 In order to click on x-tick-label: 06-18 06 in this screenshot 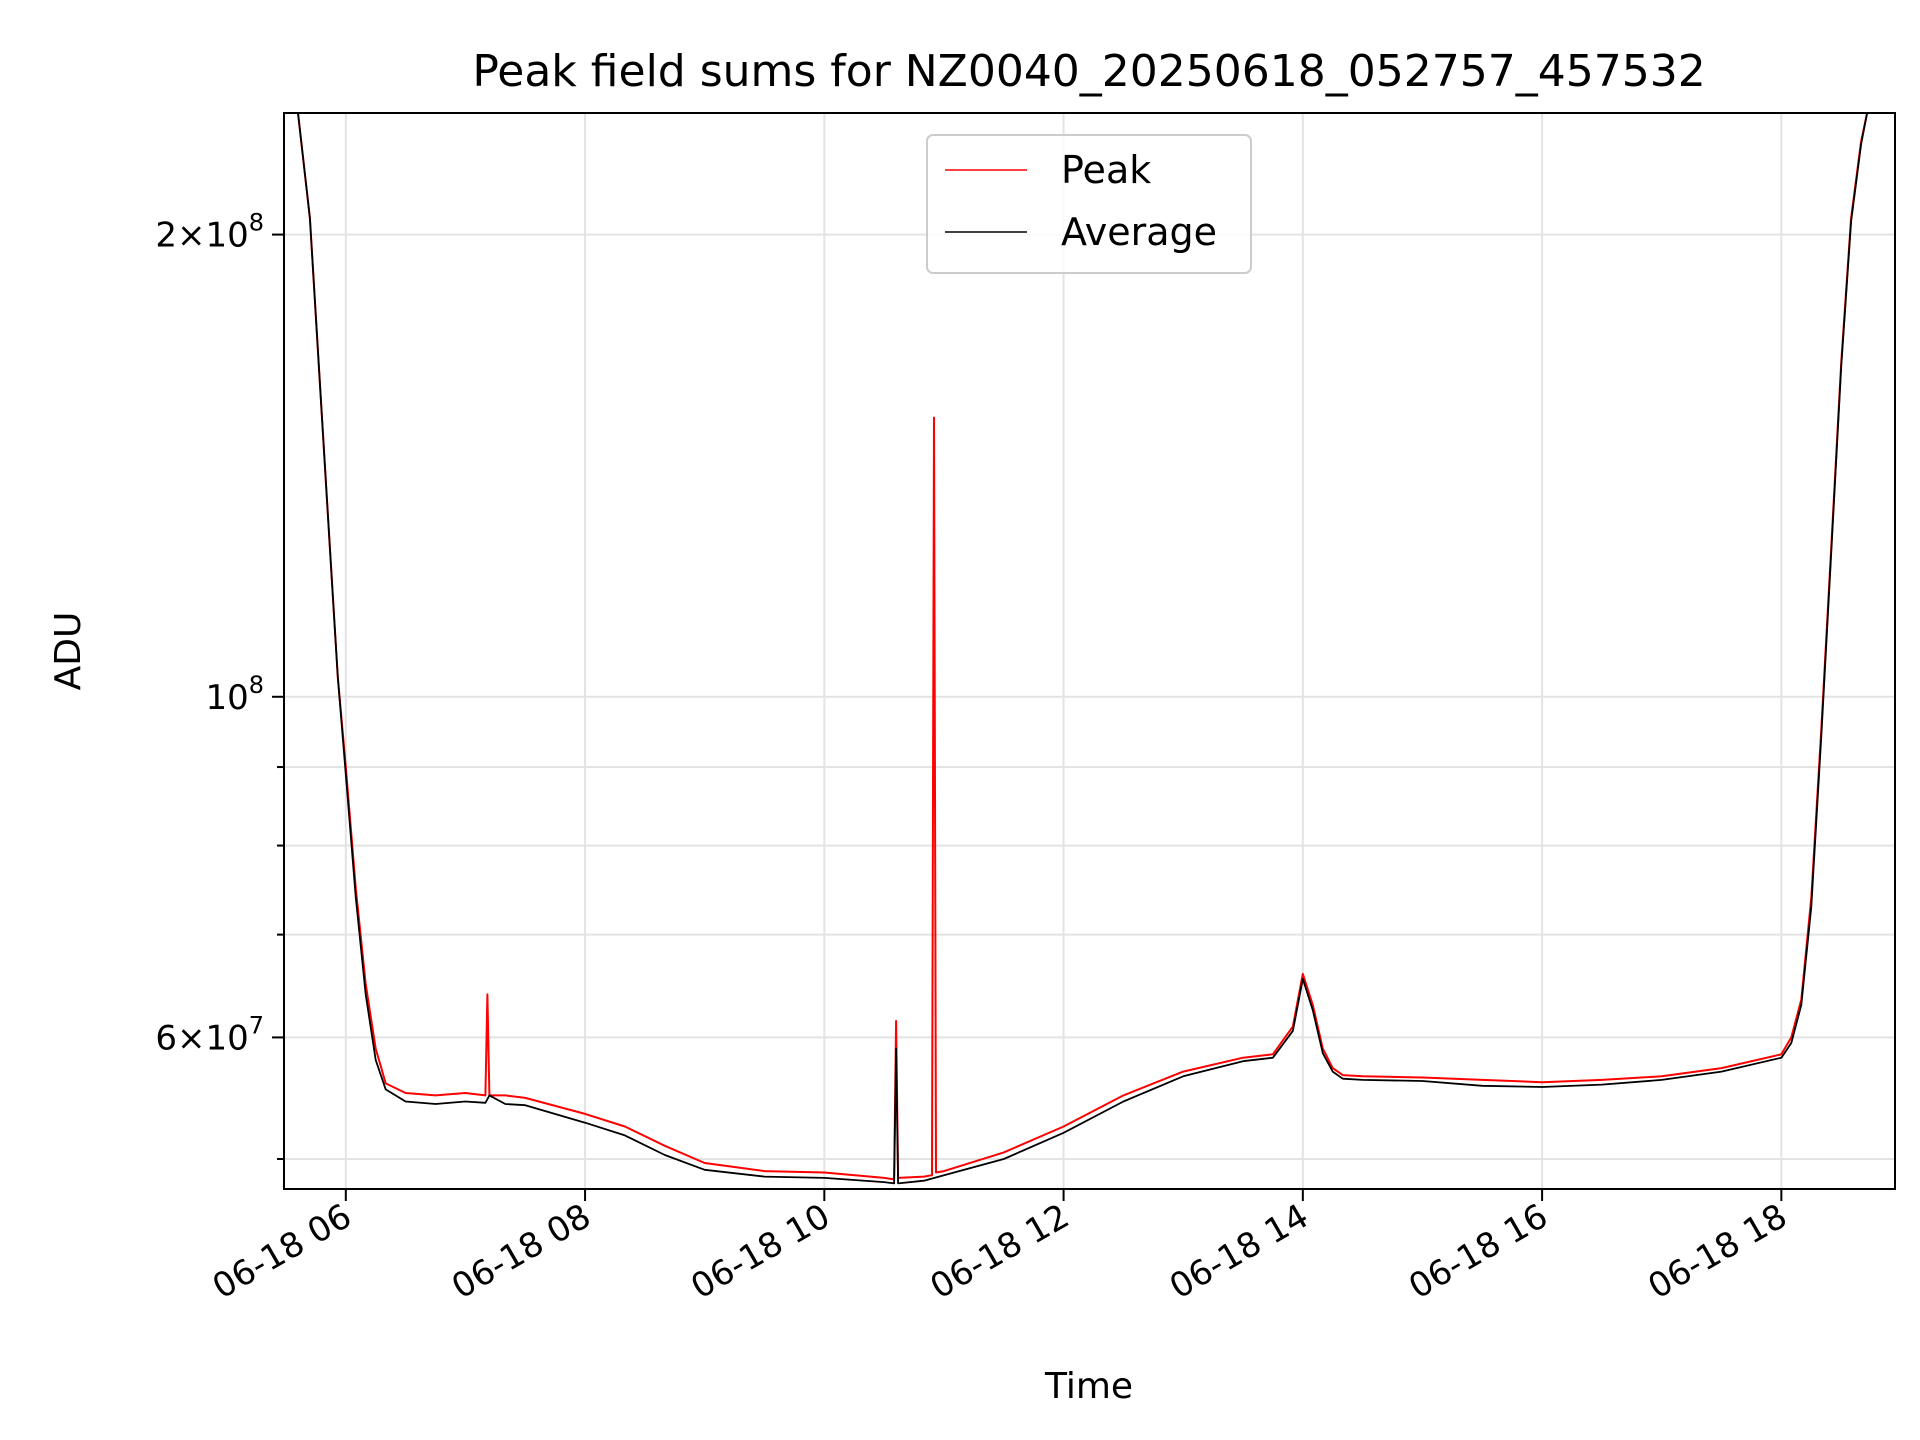, I will do `click(282, 1251)`.